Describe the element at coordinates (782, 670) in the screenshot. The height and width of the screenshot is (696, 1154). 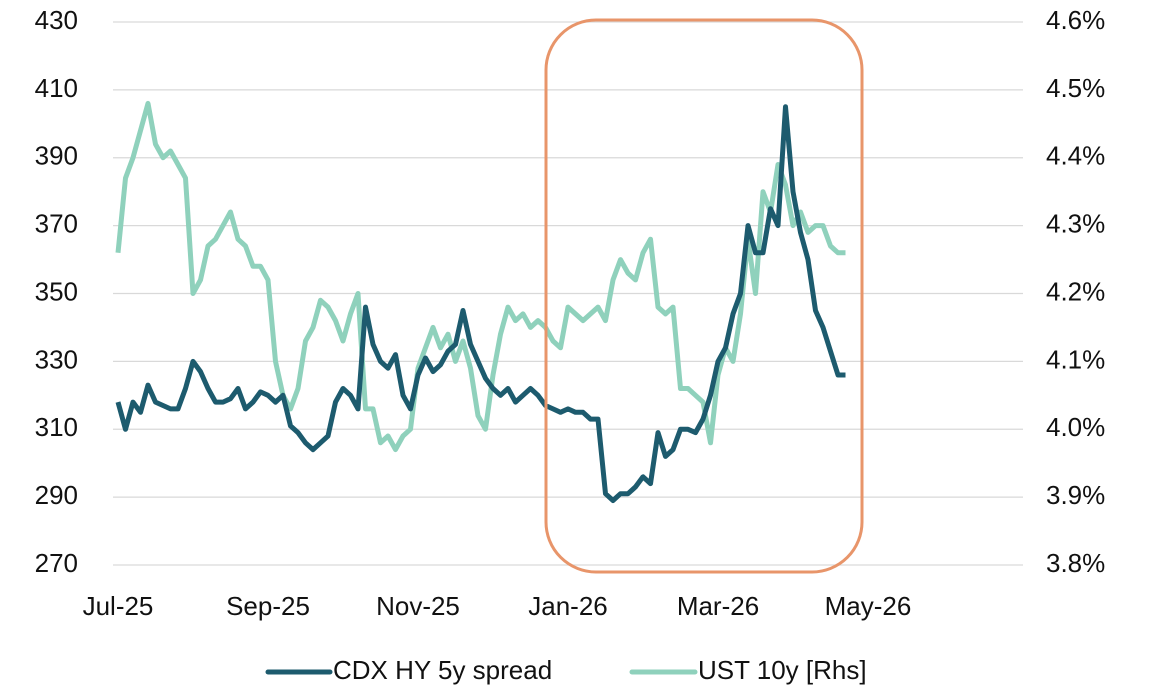
I see `legend-label: UST 10y [Rhs]` at that location.